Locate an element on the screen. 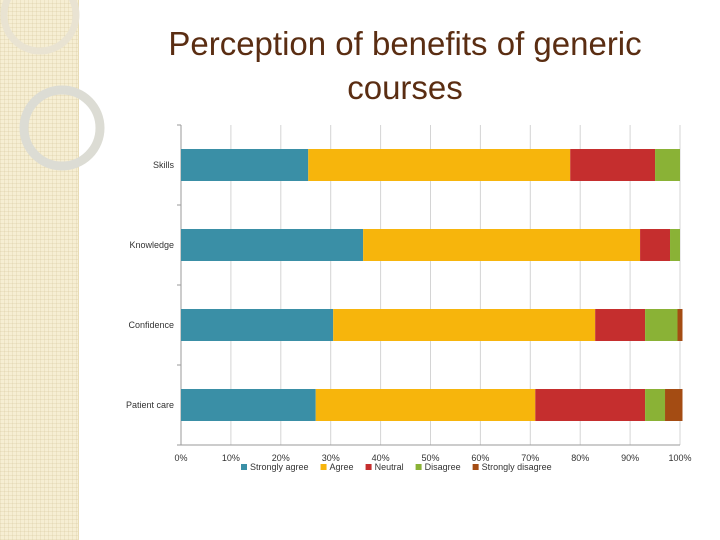 The image size is (720, 540). slide-title-line1: Perception of benefits of generic is located at coordinates (405, 43).